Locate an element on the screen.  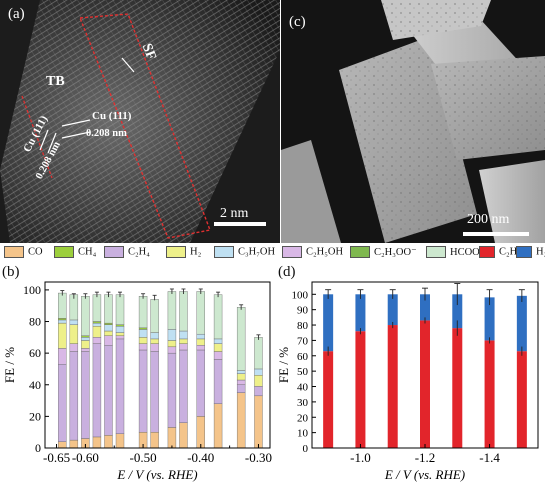
x-tick-label: -1.4 is located at coordinates (489, 457).